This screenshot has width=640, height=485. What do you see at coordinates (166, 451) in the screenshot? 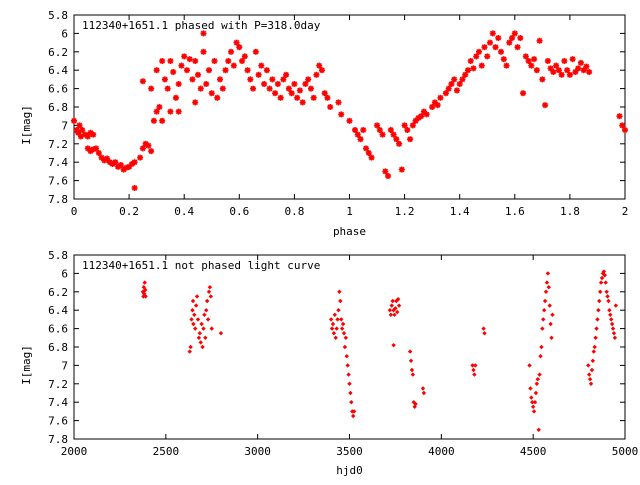
I see `x-tick-label: 2500` at bounding box center [166, 451].